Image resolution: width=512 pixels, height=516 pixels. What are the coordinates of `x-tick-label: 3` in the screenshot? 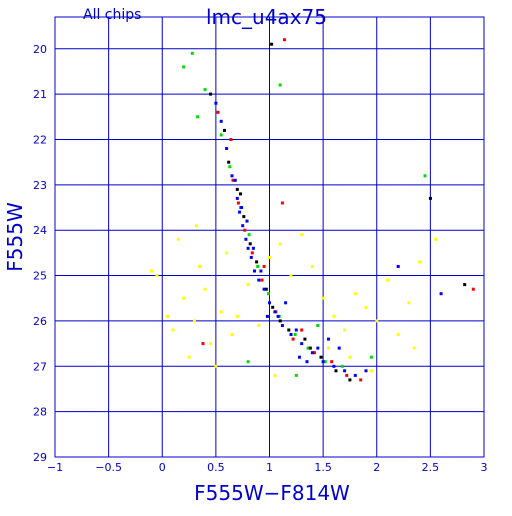 It's located at (484, 467).